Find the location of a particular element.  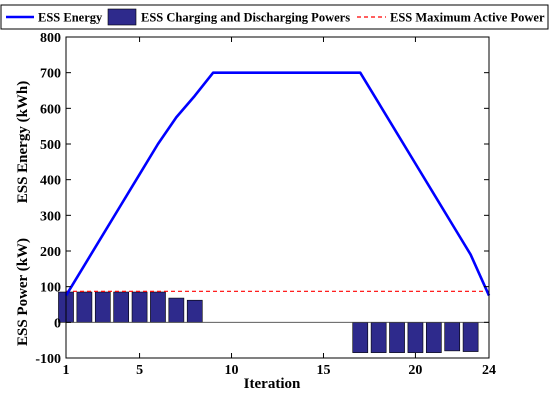

y-tick-label: 200 is located at coordinates (50, 252).